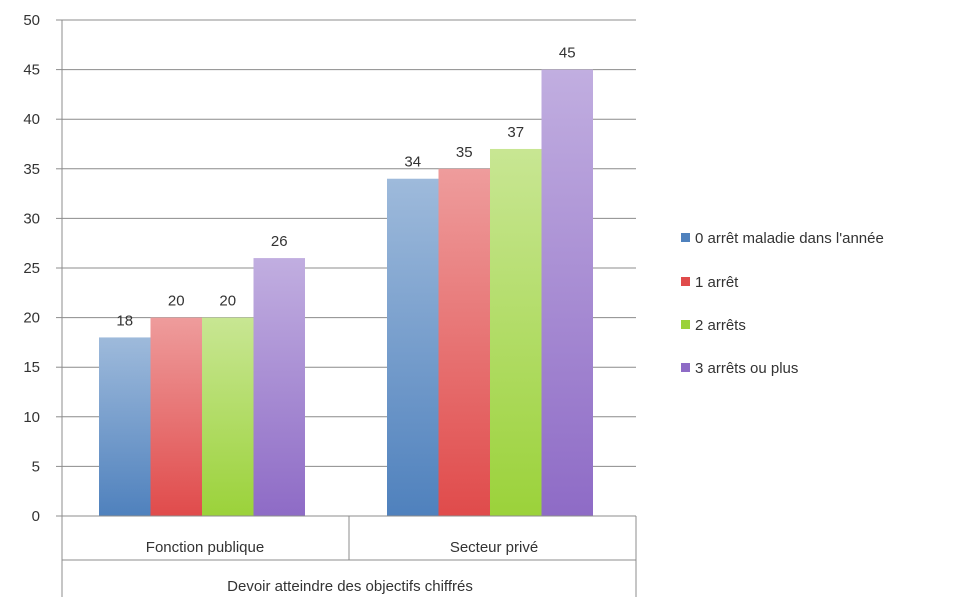 The image size is (955, 597). Describe the element at coordinates (31, 70) in the screenshot. I see `y-tick-label: 45` at that location.